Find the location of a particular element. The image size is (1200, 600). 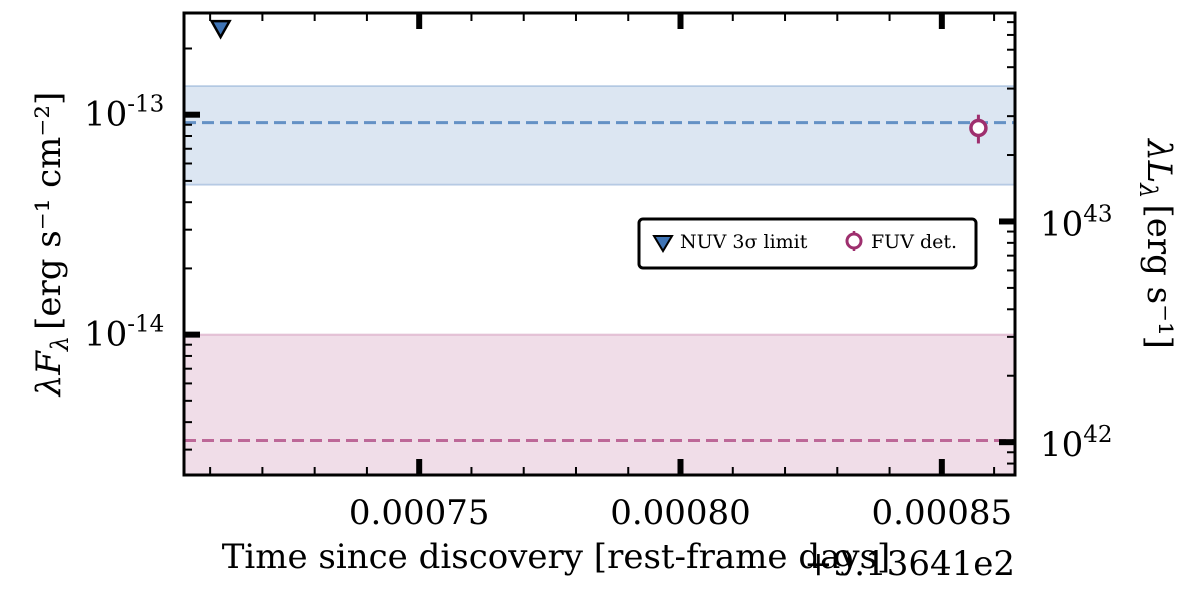

band-nuv-fill is located at coordinates (599, 135).